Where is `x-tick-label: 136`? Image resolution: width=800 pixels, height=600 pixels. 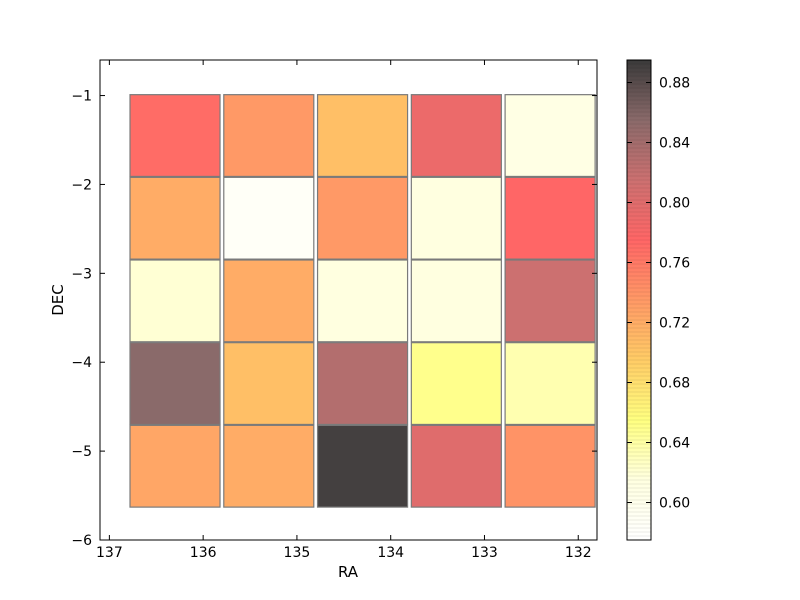
x-tick-label: 136 is located at coordinates (203, 553).